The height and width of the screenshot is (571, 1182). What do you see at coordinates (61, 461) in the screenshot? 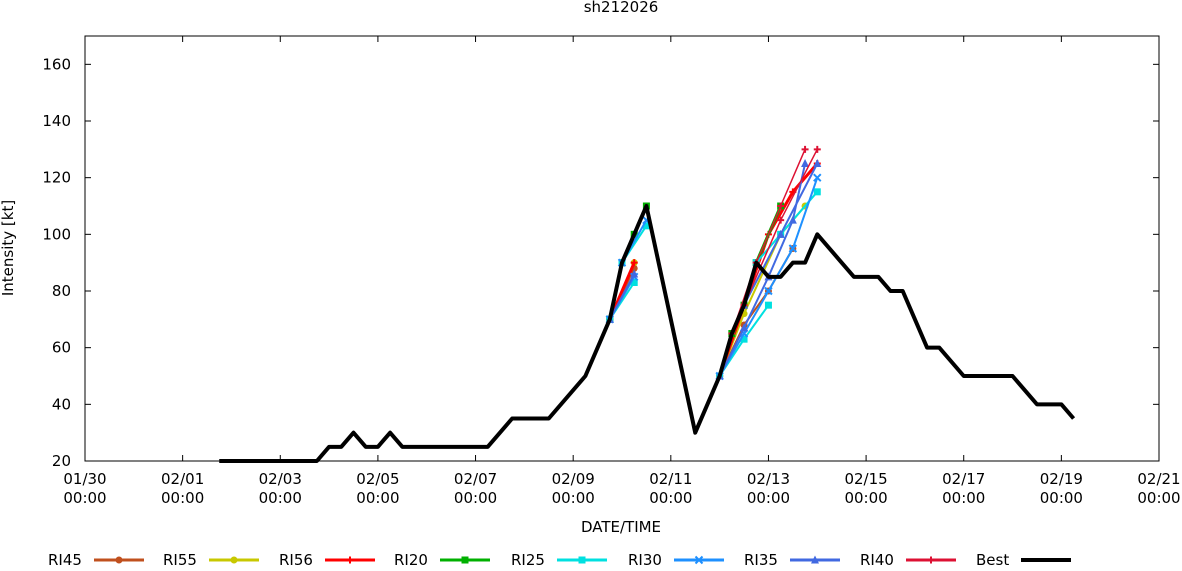
I see `y-tick-label: 20` at bounding box center [61, 461].